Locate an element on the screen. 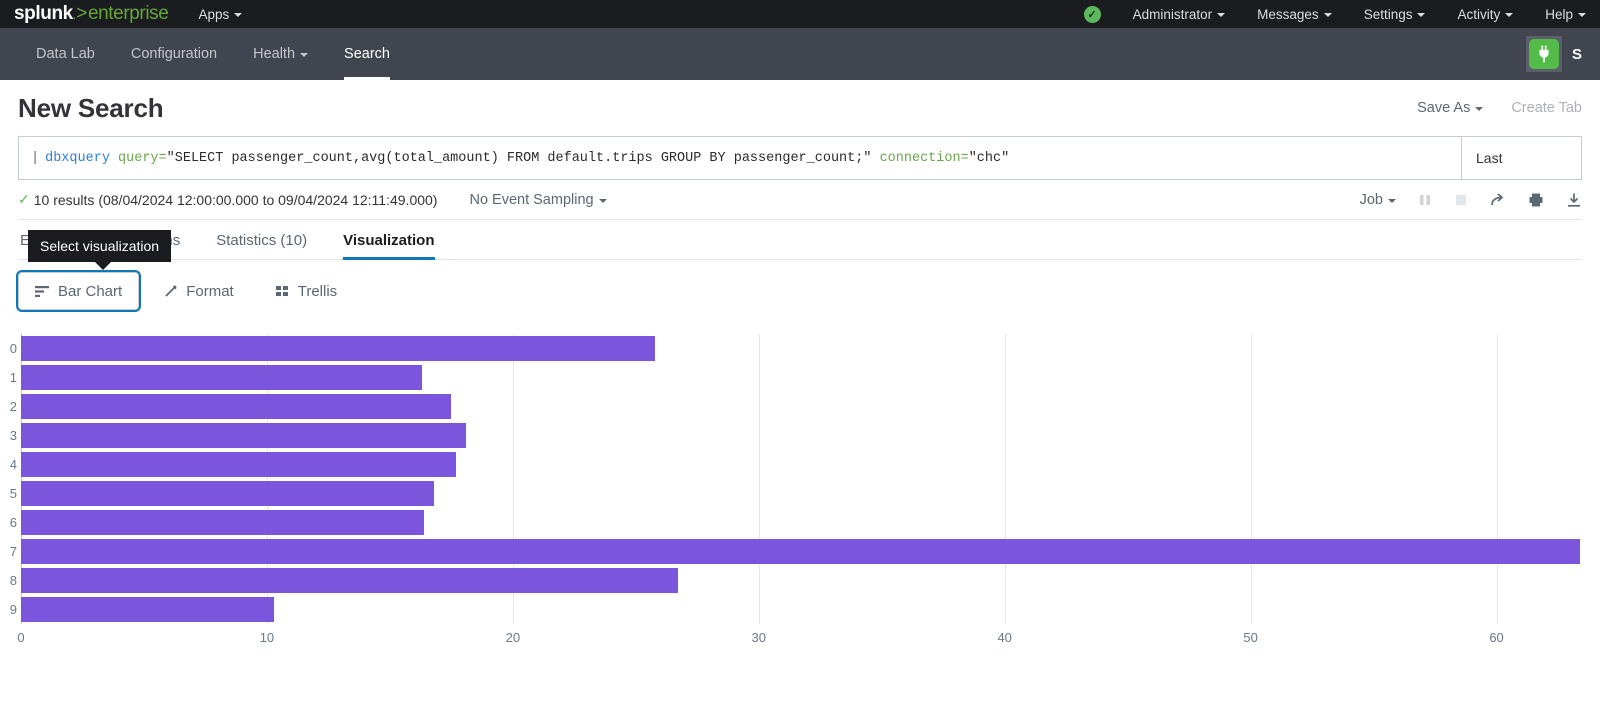 The width and height of the screenshot is (1600, 708). plug-icon is located at coordinates (1543, 54).